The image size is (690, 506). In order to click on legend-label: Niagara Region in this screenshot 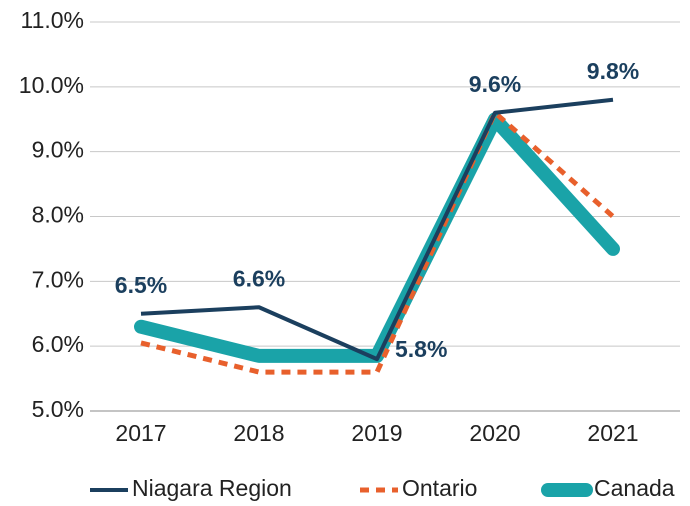, I will do `click(212, 488)`.